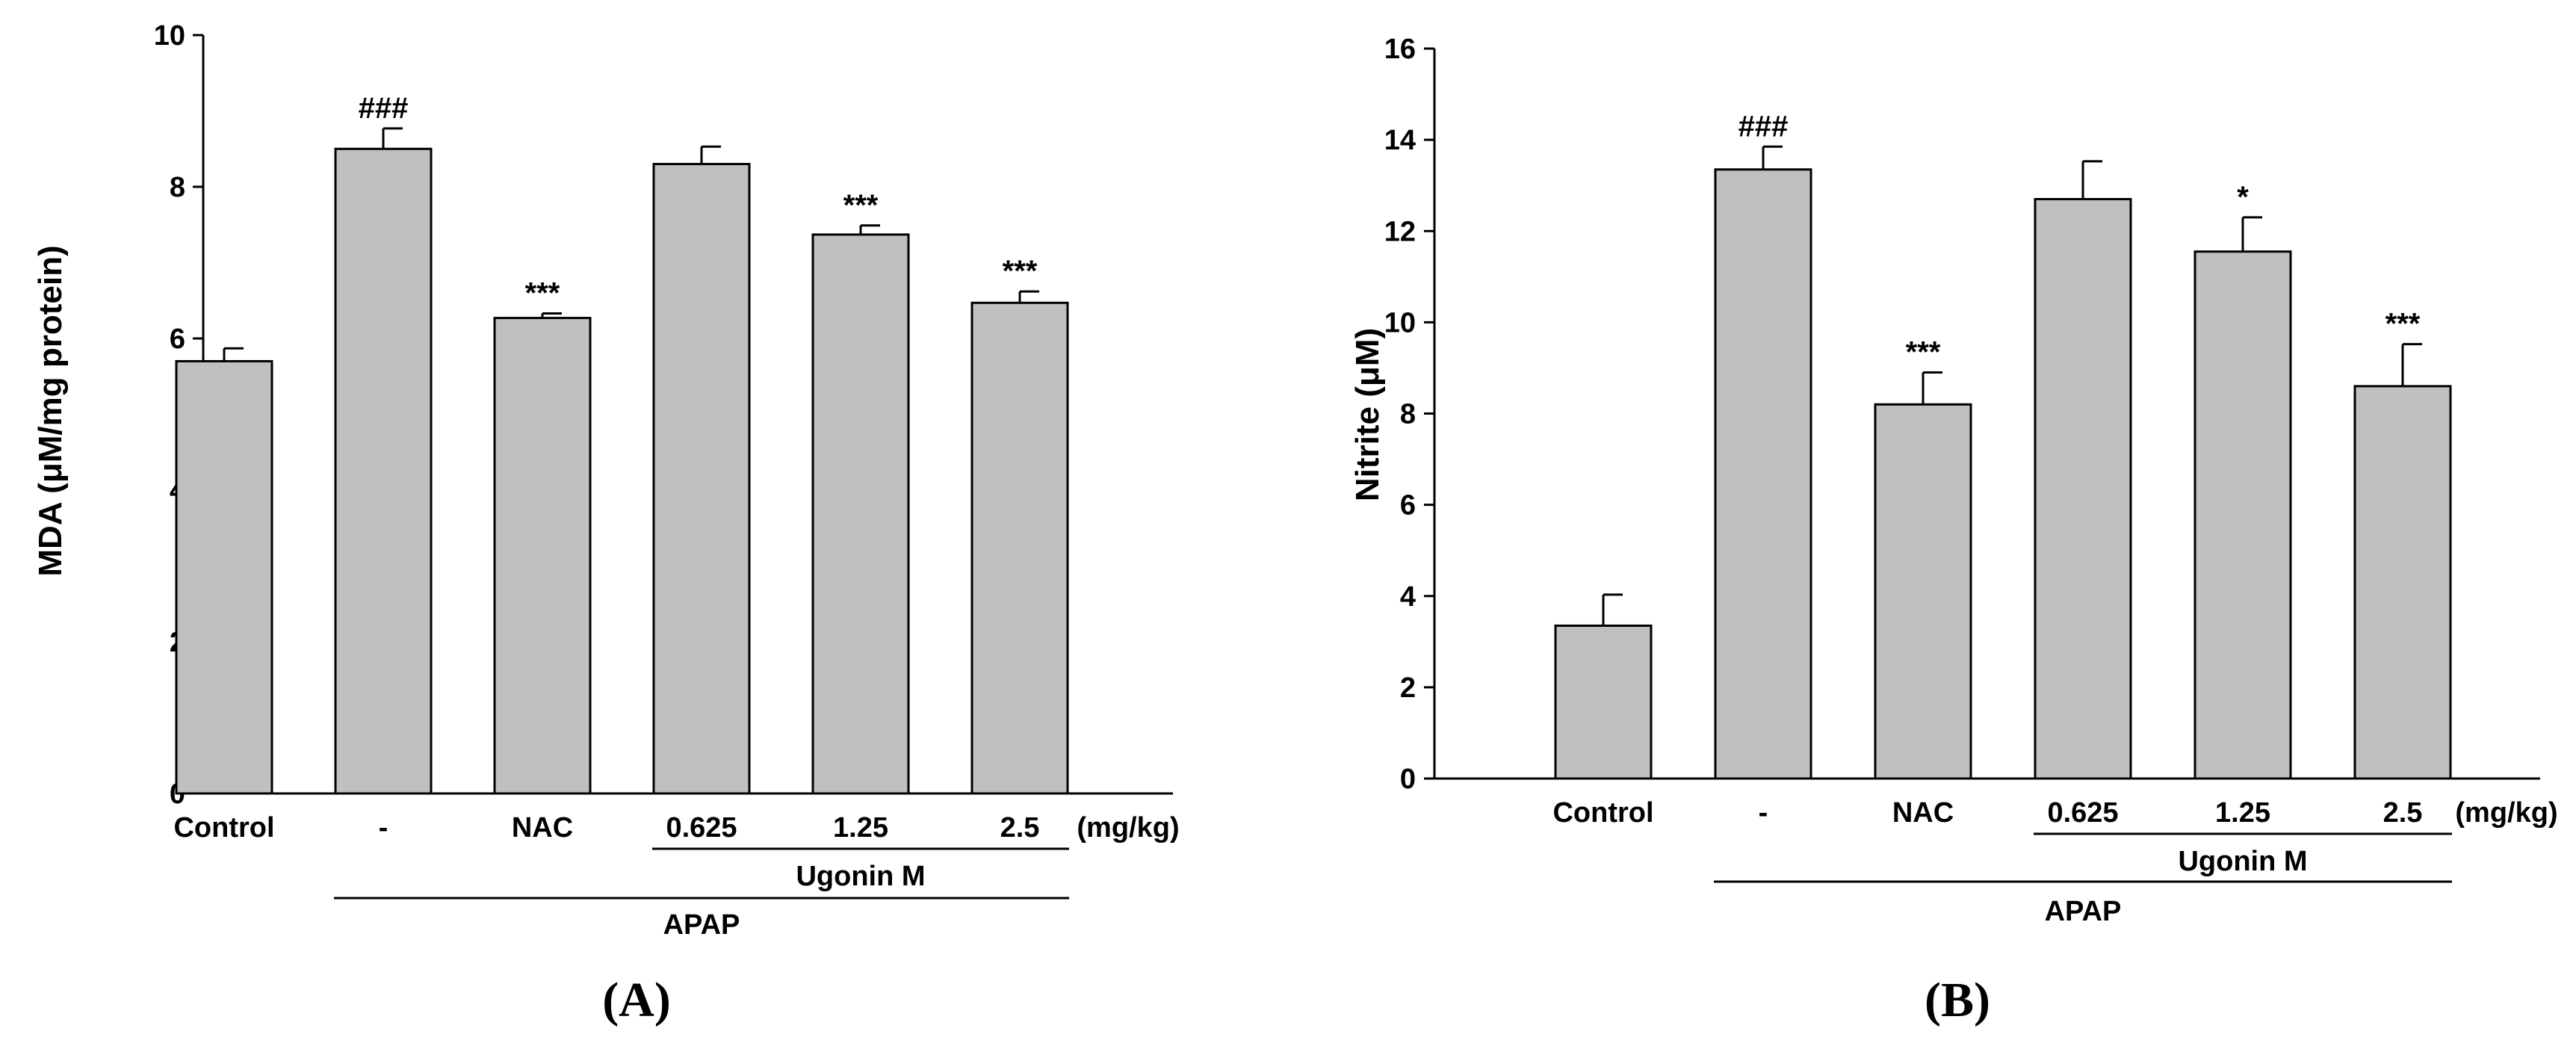  I want to click on y-axis-label: Nitrite (μM), so click(1367, 415).